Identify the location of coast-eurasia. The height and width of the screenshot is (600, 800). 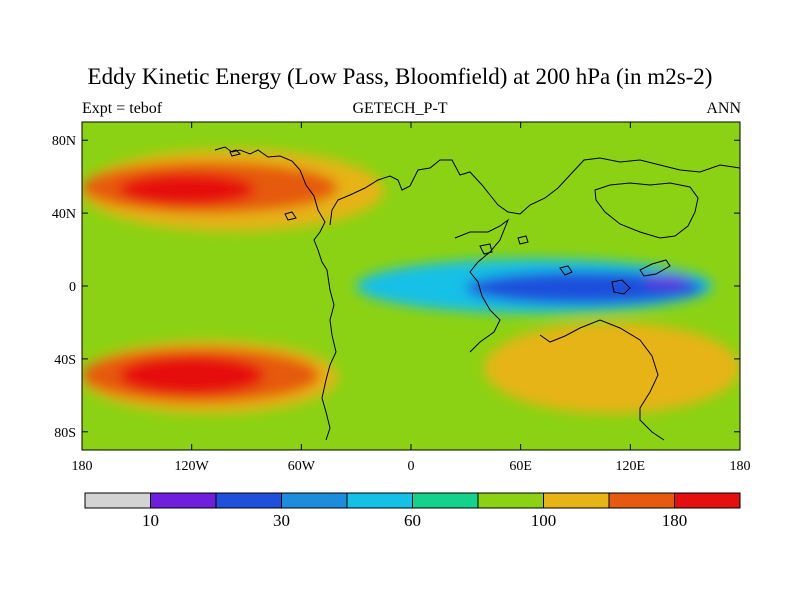
(534, 191).